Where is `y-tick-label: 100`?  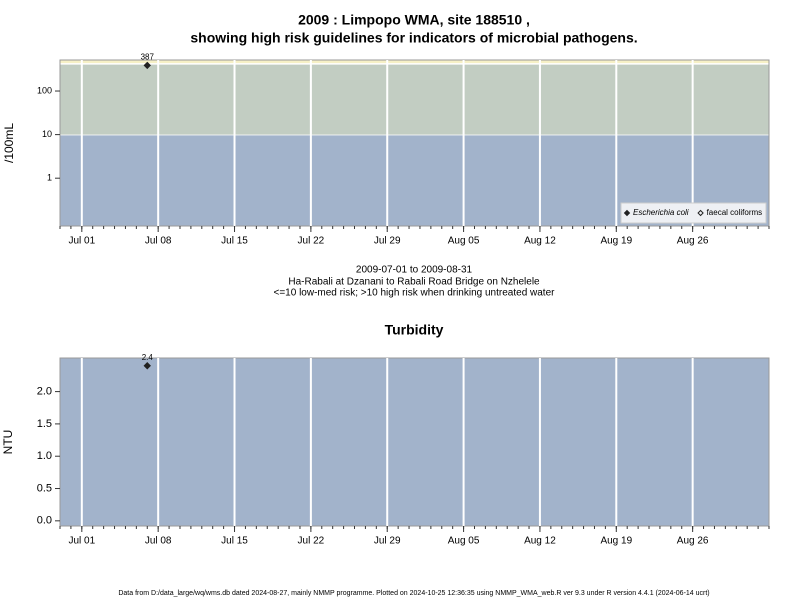 y-tick-label: 100 is located at coordinates (44, 90).